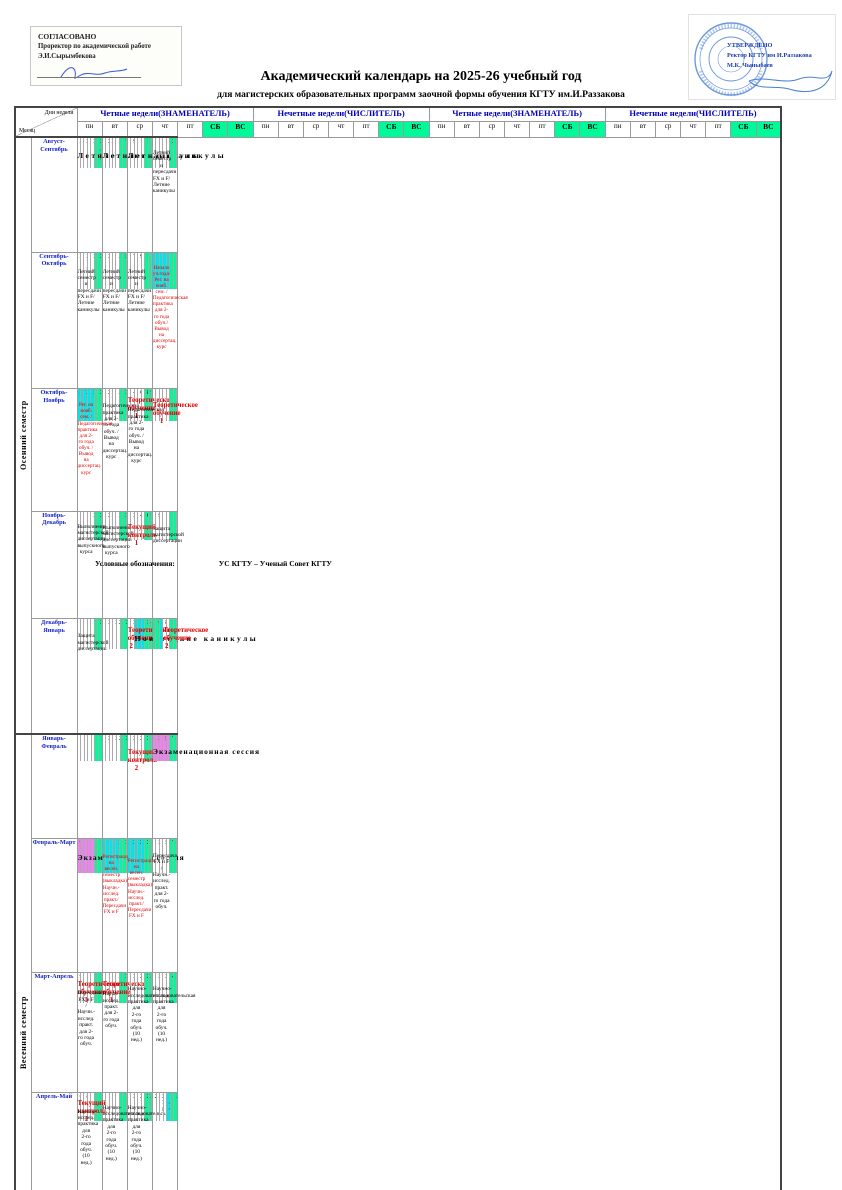 Image resolution: width=842 pixels, height=1190 pixels. What do you see at coordinates (106, 47) in the screenshot?
I see `agreed-position: Проректор по академической работе` at bounding box center [106, 47].